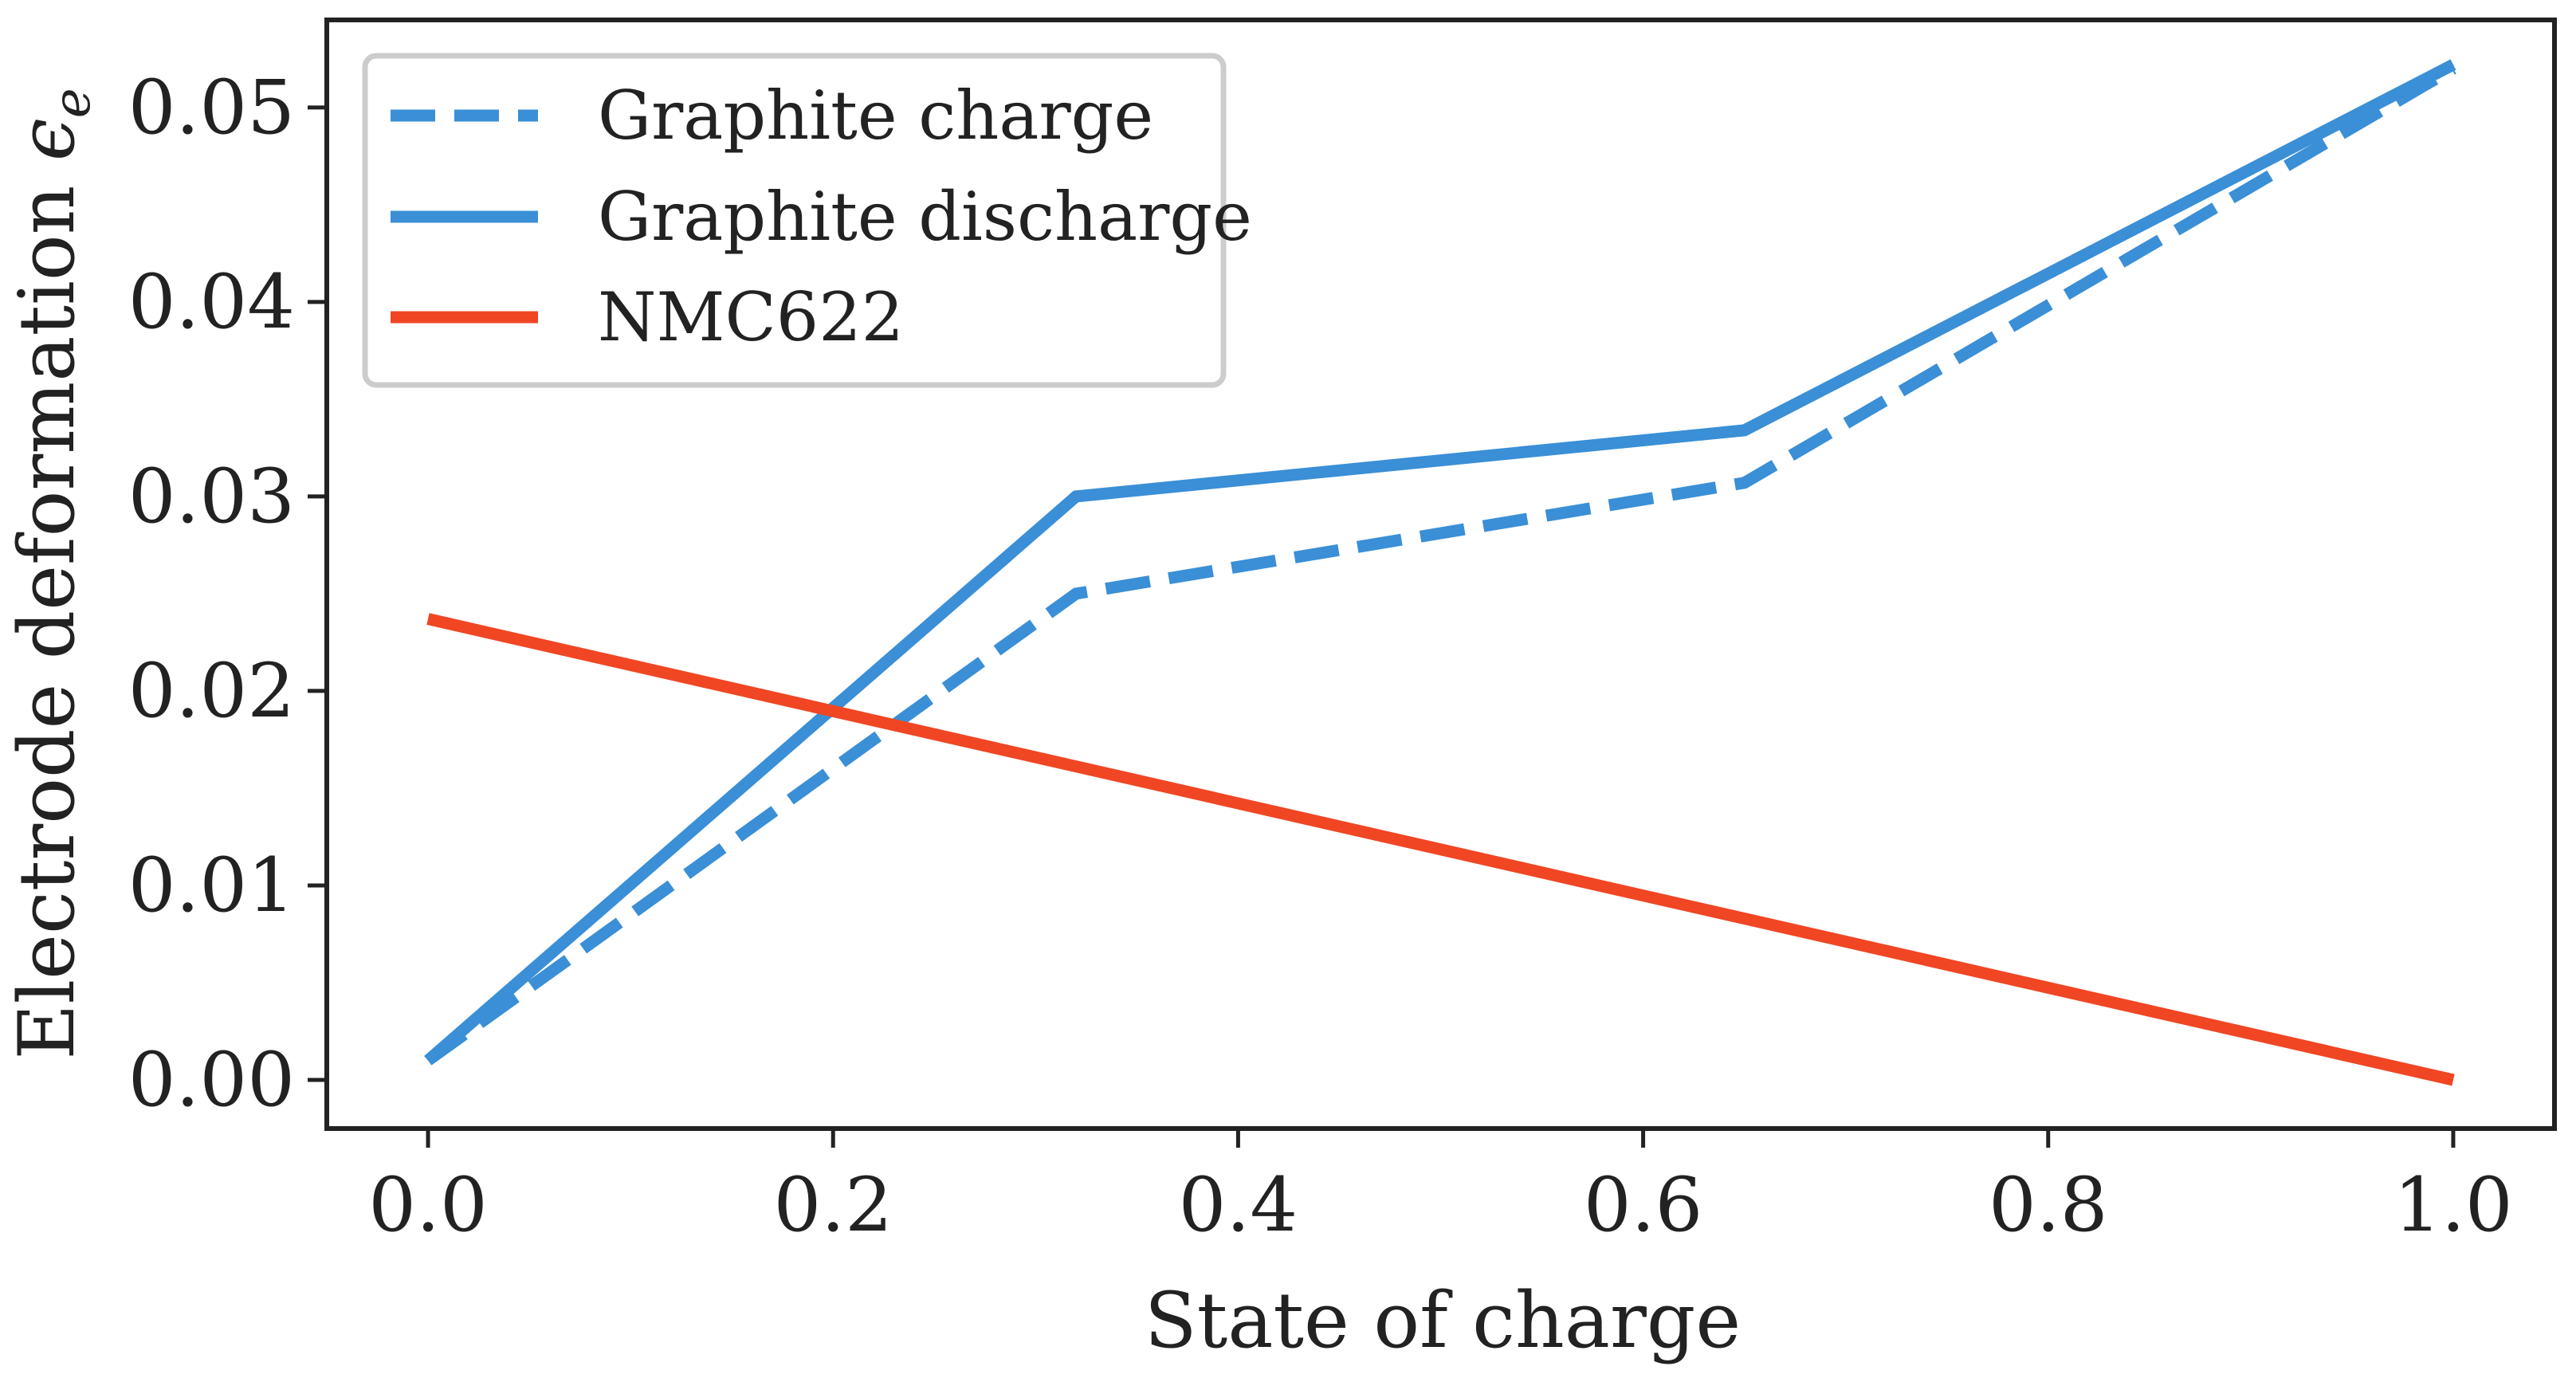 The height and width of the screenshot is (1378, 2576). Describe the element at coordinates (833, 1205) in the screenshot. I see `x-tick-label: 0.2` at that location.